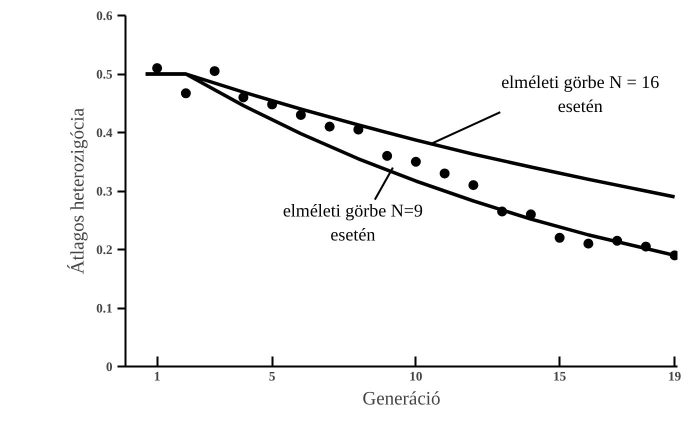 The image size is (685, 434). I want to click on y-tick-label: 0, so click(109, 366).